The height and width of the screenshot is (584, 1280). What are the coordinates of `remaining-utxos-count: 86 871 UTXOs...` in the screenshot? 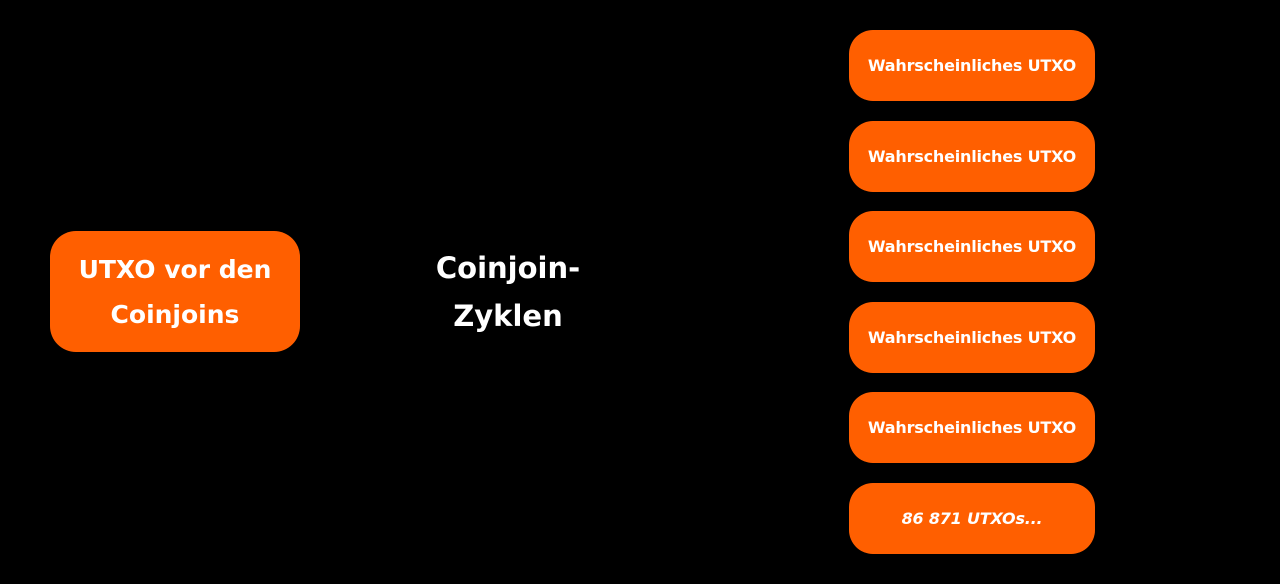 It's located at (972, 518).